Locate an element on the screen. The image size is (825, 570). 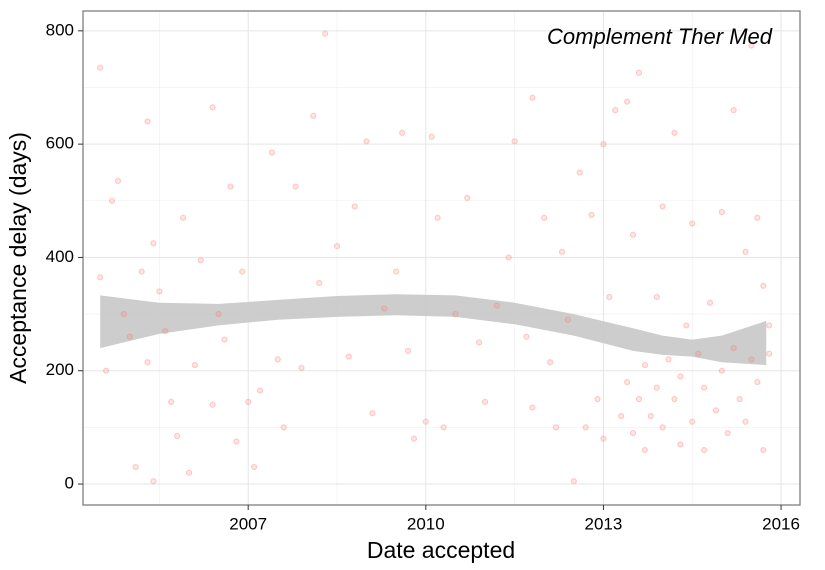
y-tick-label: 800 is located at coordinates (60, 29).